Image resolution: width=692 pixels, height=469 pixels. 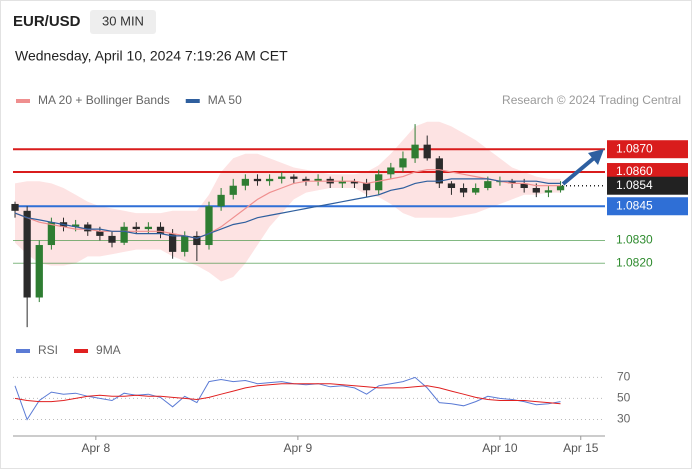 I want to click on level-label: 1.0860, so click(x=634, y=171).